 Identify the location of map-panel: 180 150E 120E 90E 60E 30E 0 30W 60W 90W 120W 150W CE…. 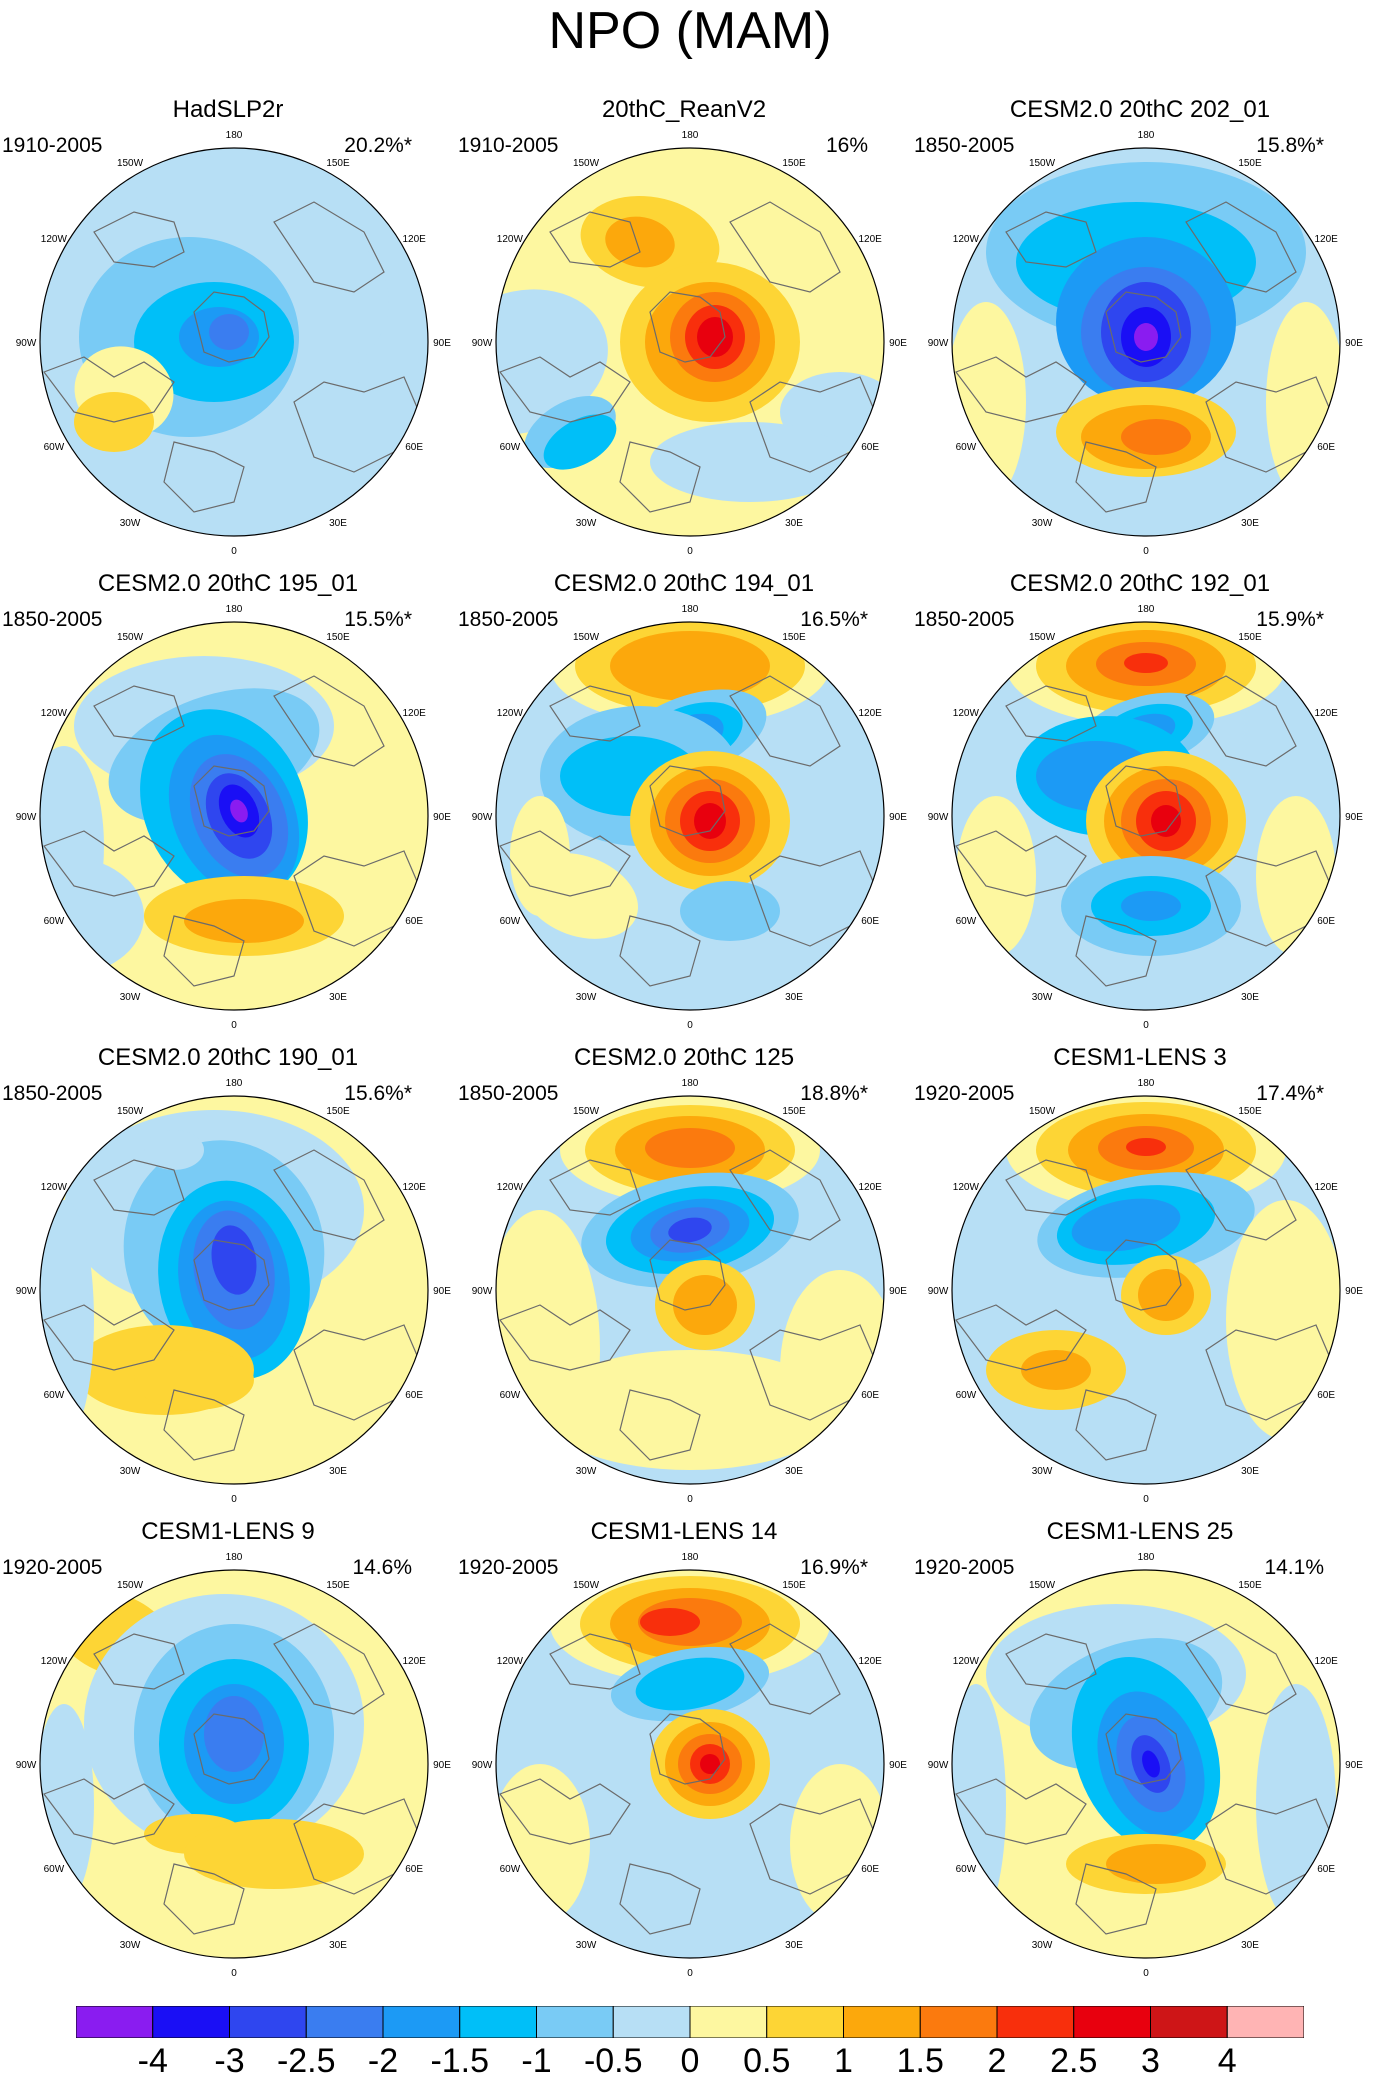
(684, 805).